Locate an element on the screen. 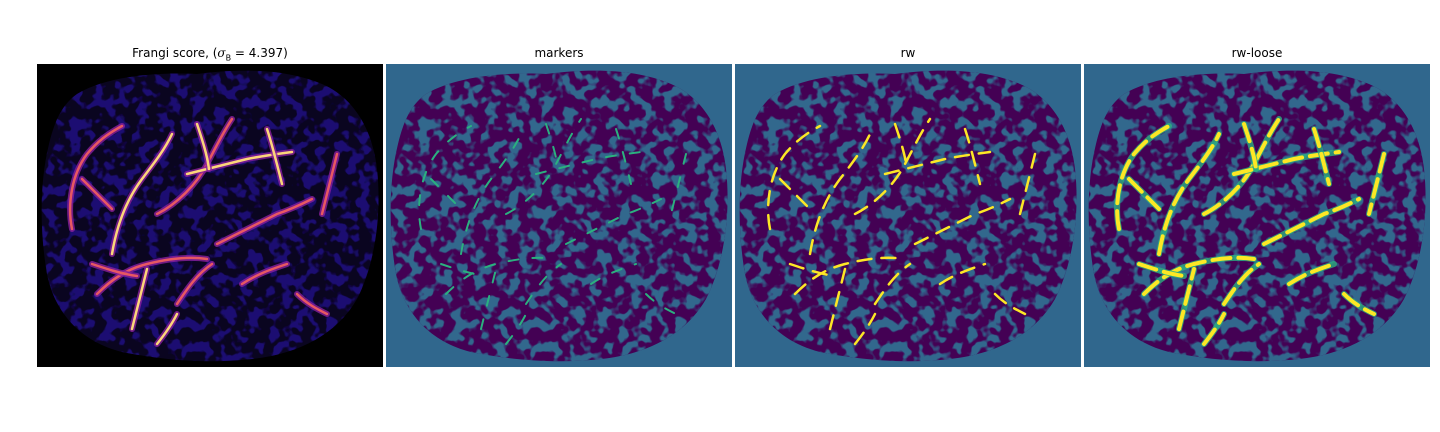 The width and height of the screenshot is (1440, 432). rw-loose-panel-title: rw-loose is located at coordinates (1257, 53).